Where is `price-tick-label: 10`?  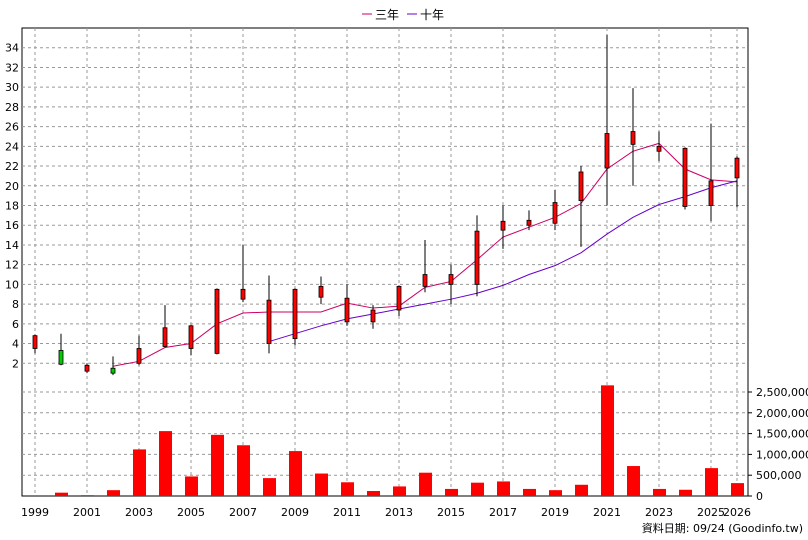 price-tick-label: 10 is located at coordinates (12, 284).